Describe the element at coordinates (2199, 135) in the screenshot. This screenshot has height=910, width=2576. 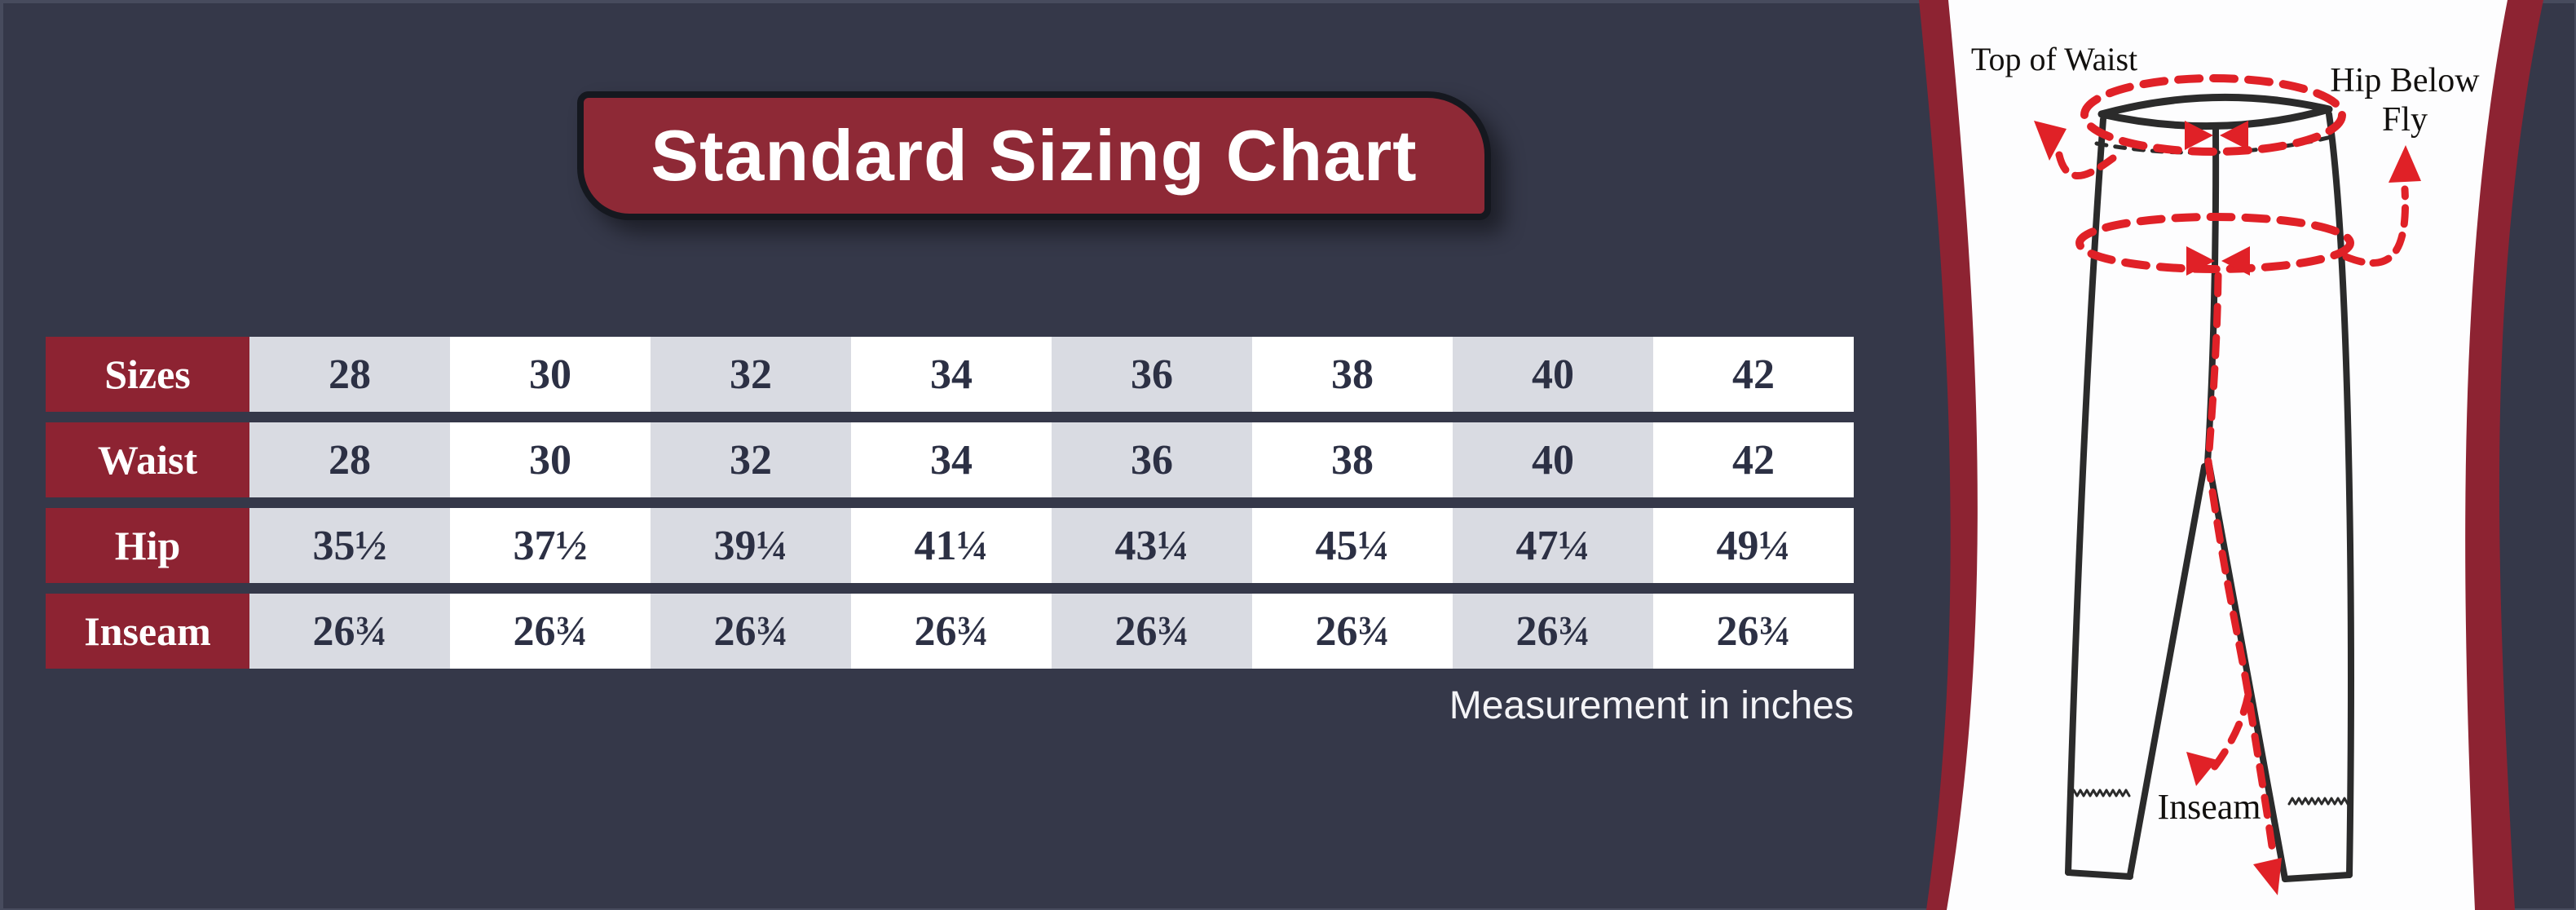
I see `waist-arrow-left-icon` at that location.